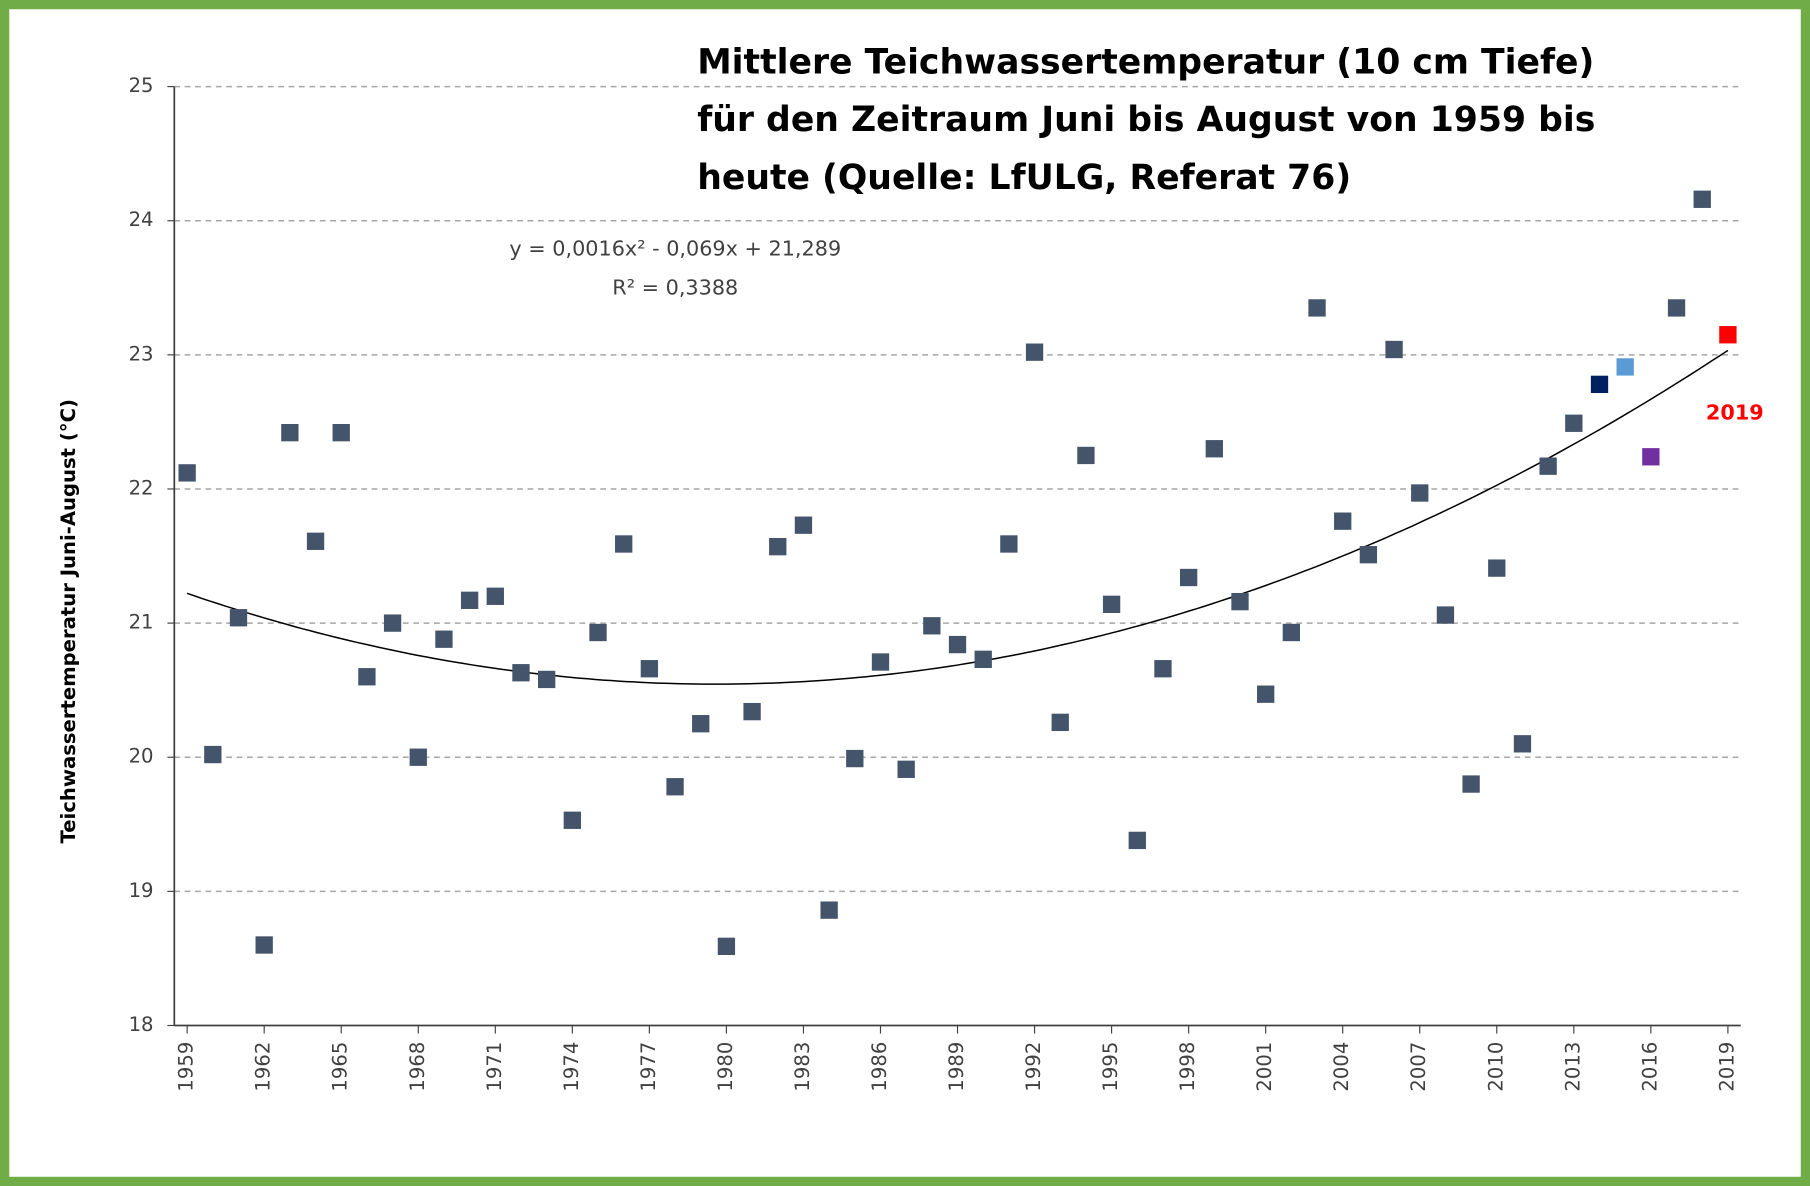 The height and width of the screenshot is (1186, 1810). I want to click on x-tick-label: 1995, so click(1110, 1067).